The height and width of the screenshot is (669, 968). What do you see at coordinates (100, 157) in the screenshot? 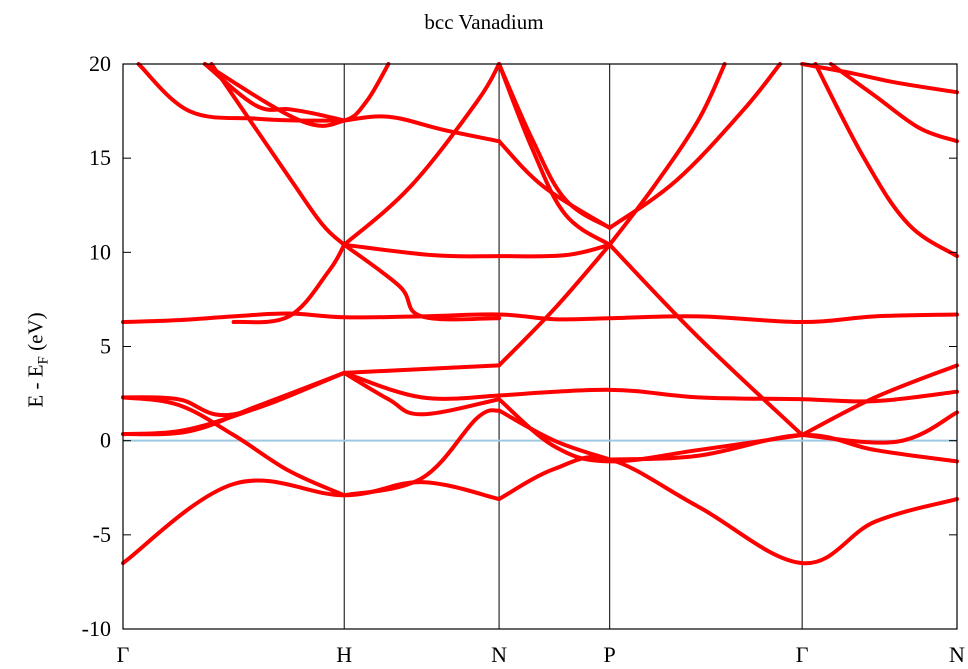
I see `y-tick-label: 15` at bounding box center [100, 157].